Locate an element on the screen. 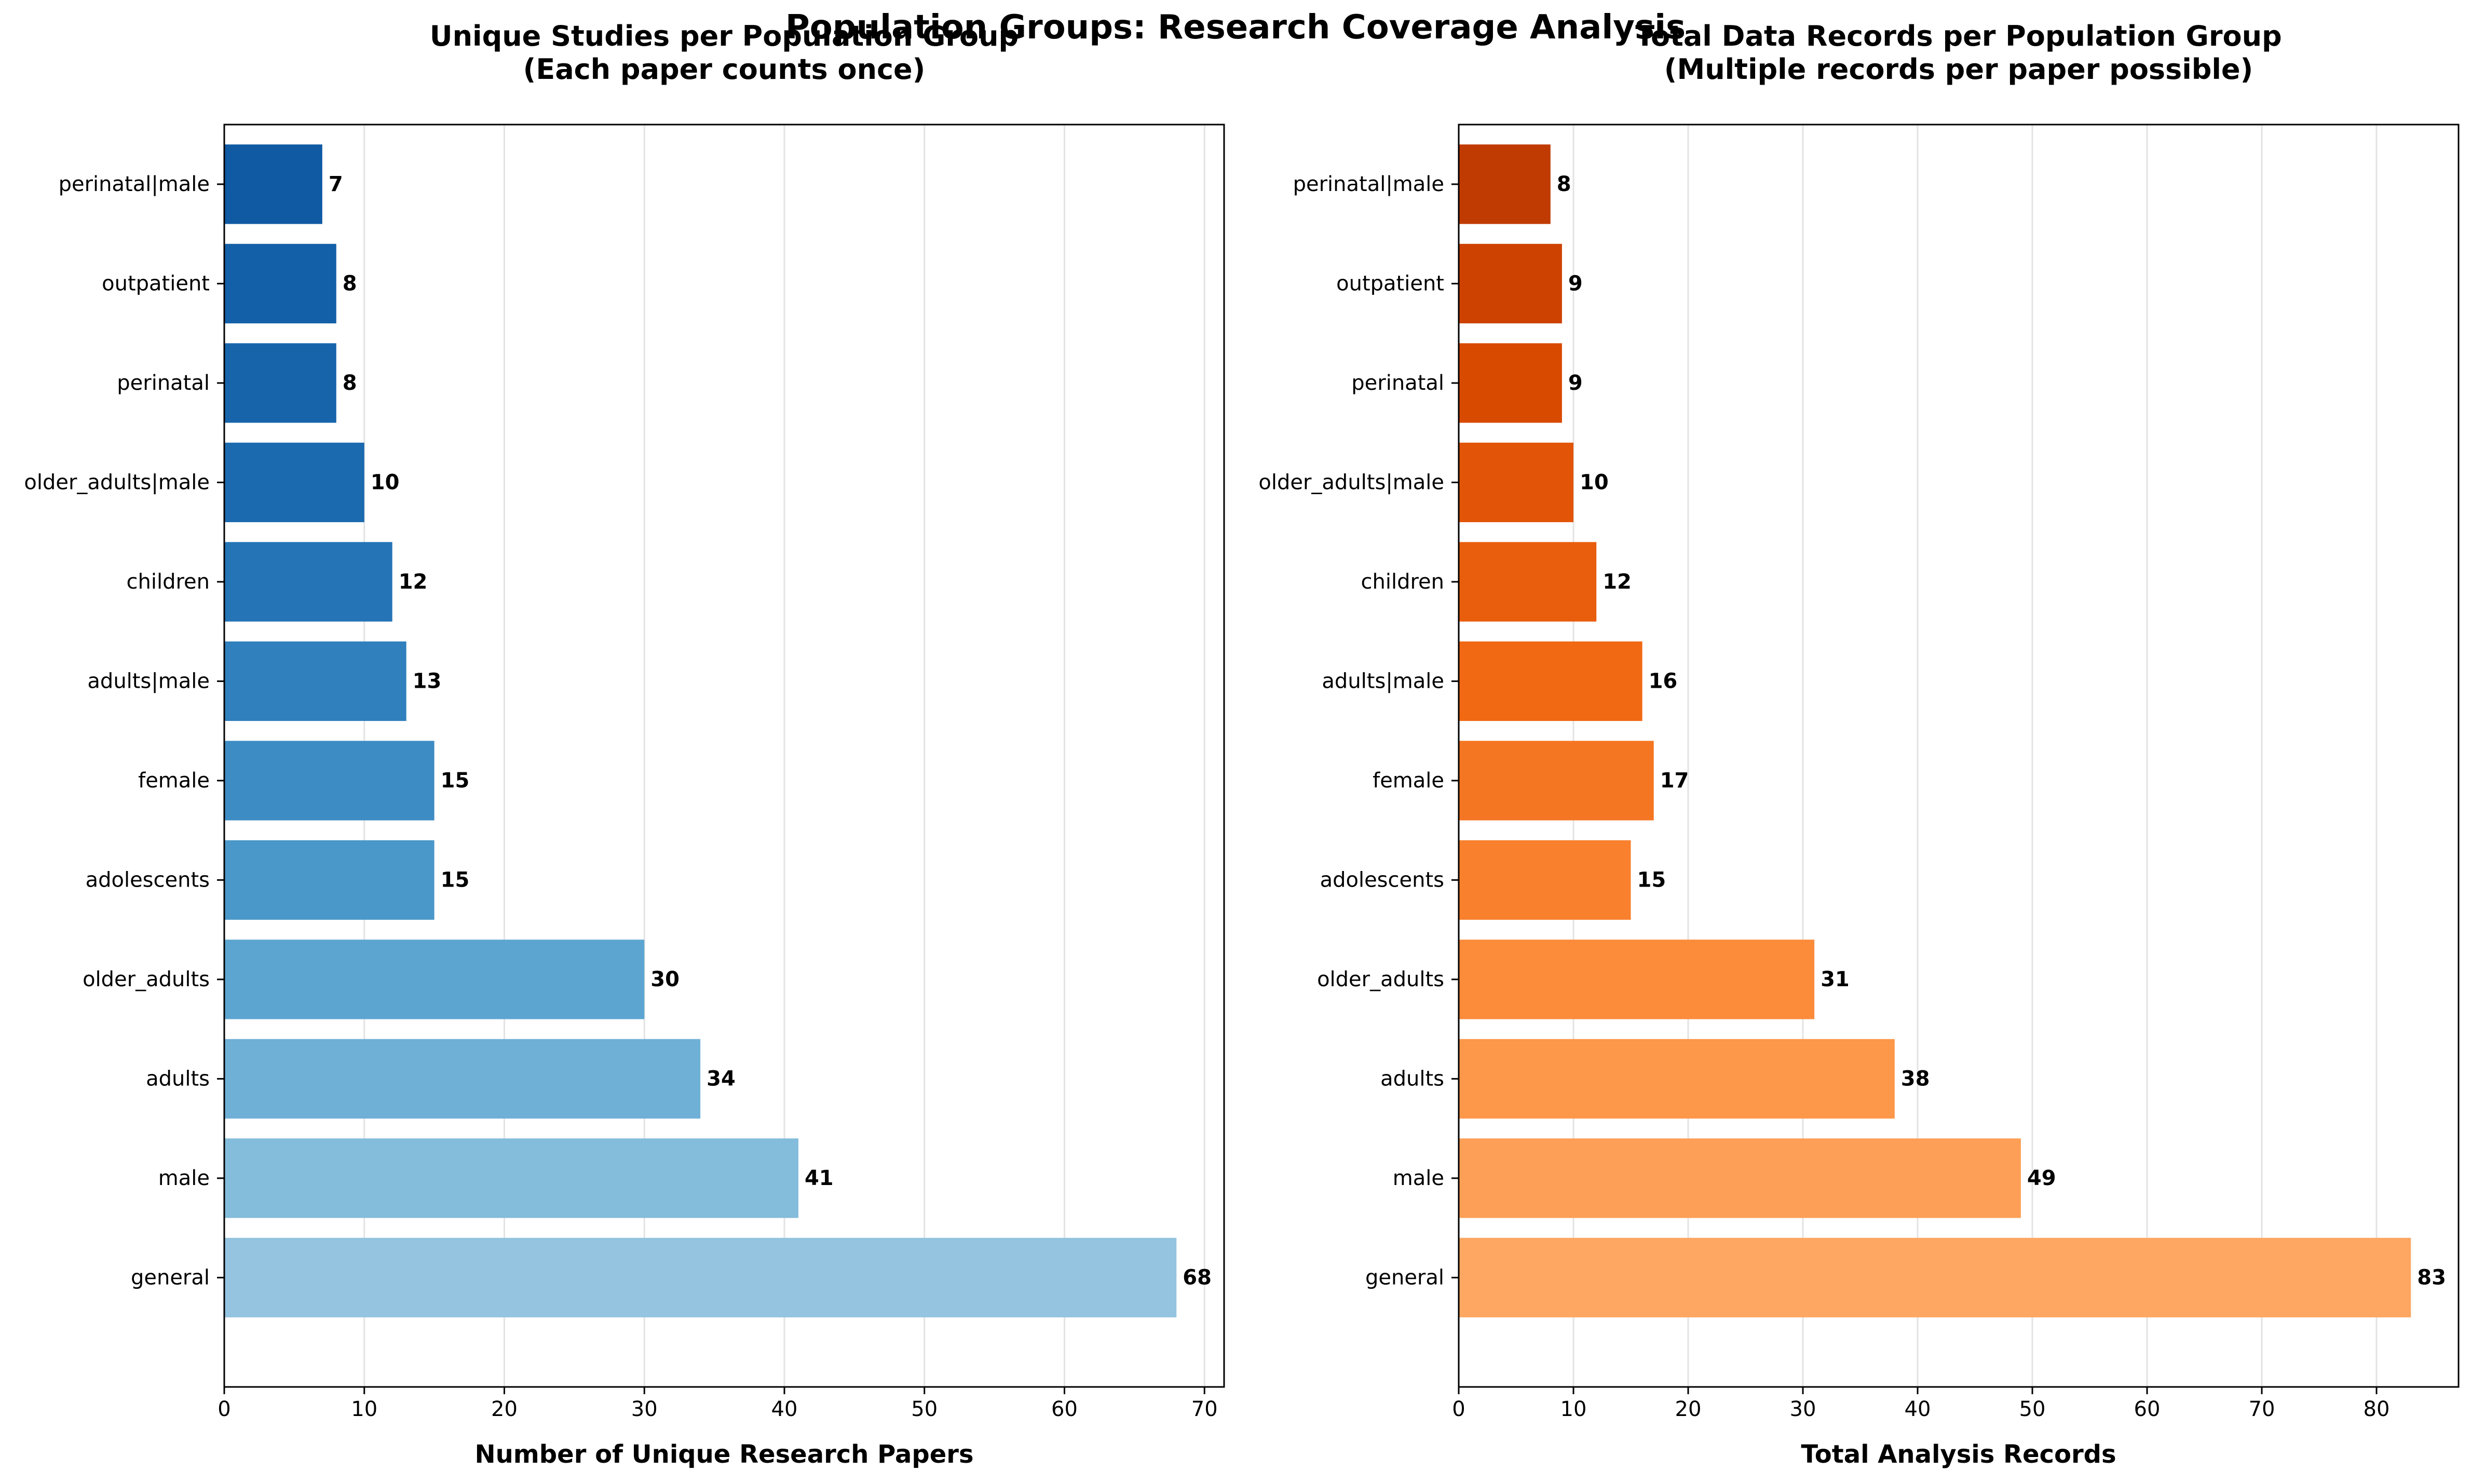 This screenshot has width=2471, height=1484. bar-value-label: 16 is located at coordinates (1664, 681).